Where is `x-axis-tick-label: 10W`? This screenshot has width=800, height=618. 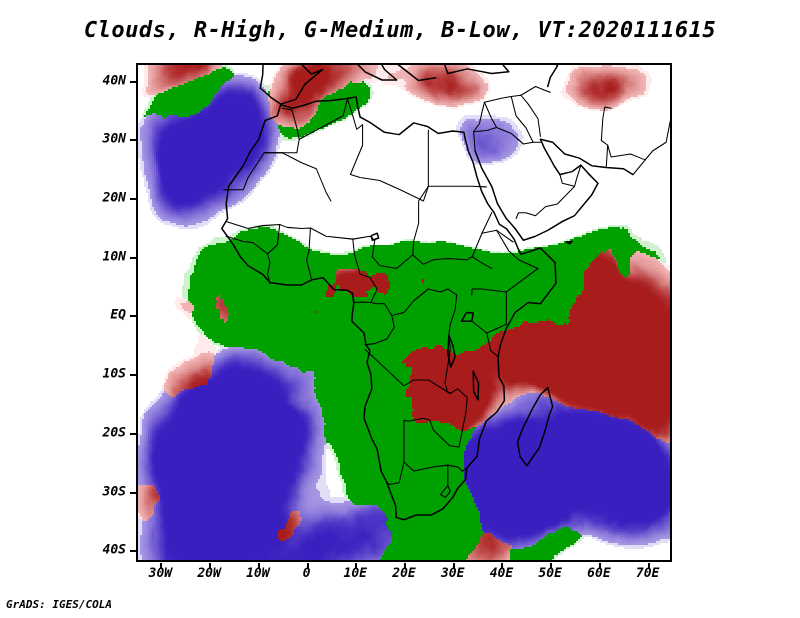
x-axis-tick-label: 10W is located at coordinates (258, 573).